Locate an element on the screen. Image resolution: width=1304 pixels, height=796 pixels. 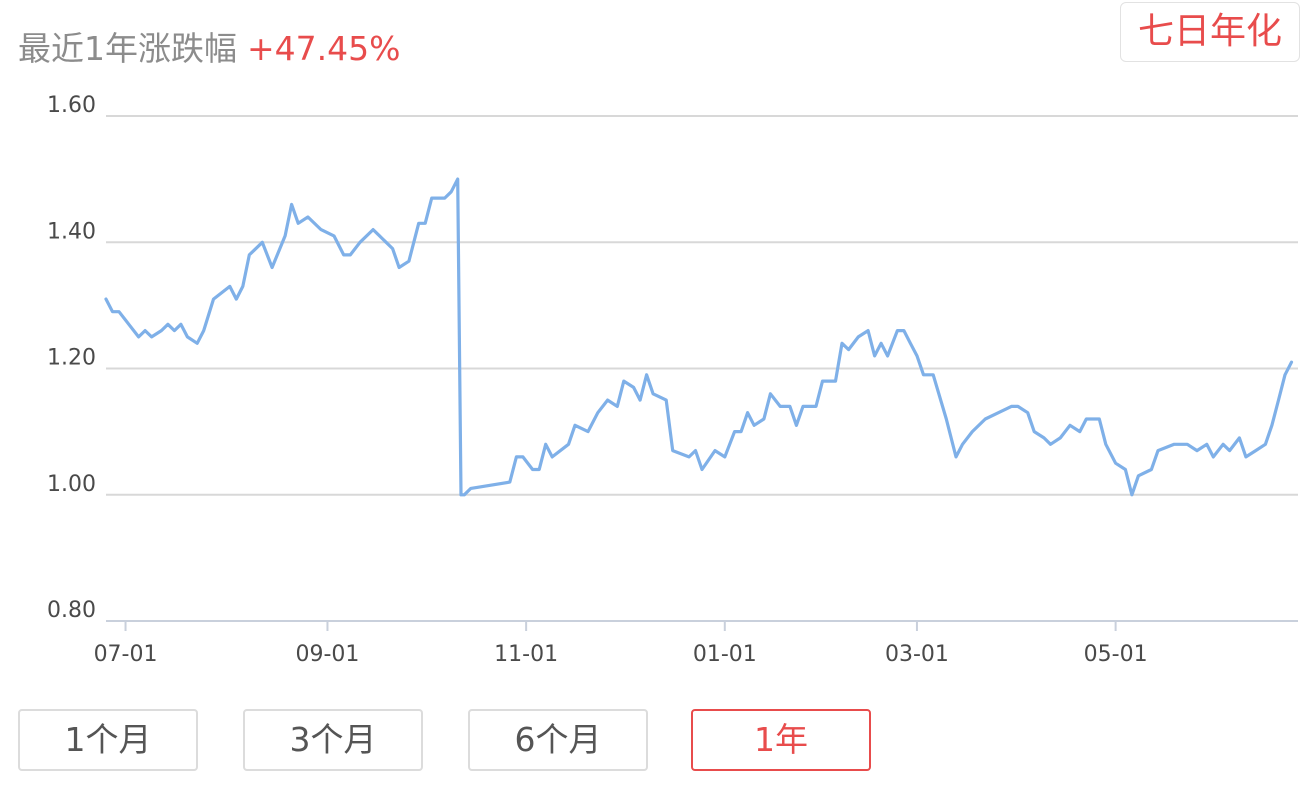
seven-day-annualized-toggle: 七日年化 is located at coordinates (1210, 32).